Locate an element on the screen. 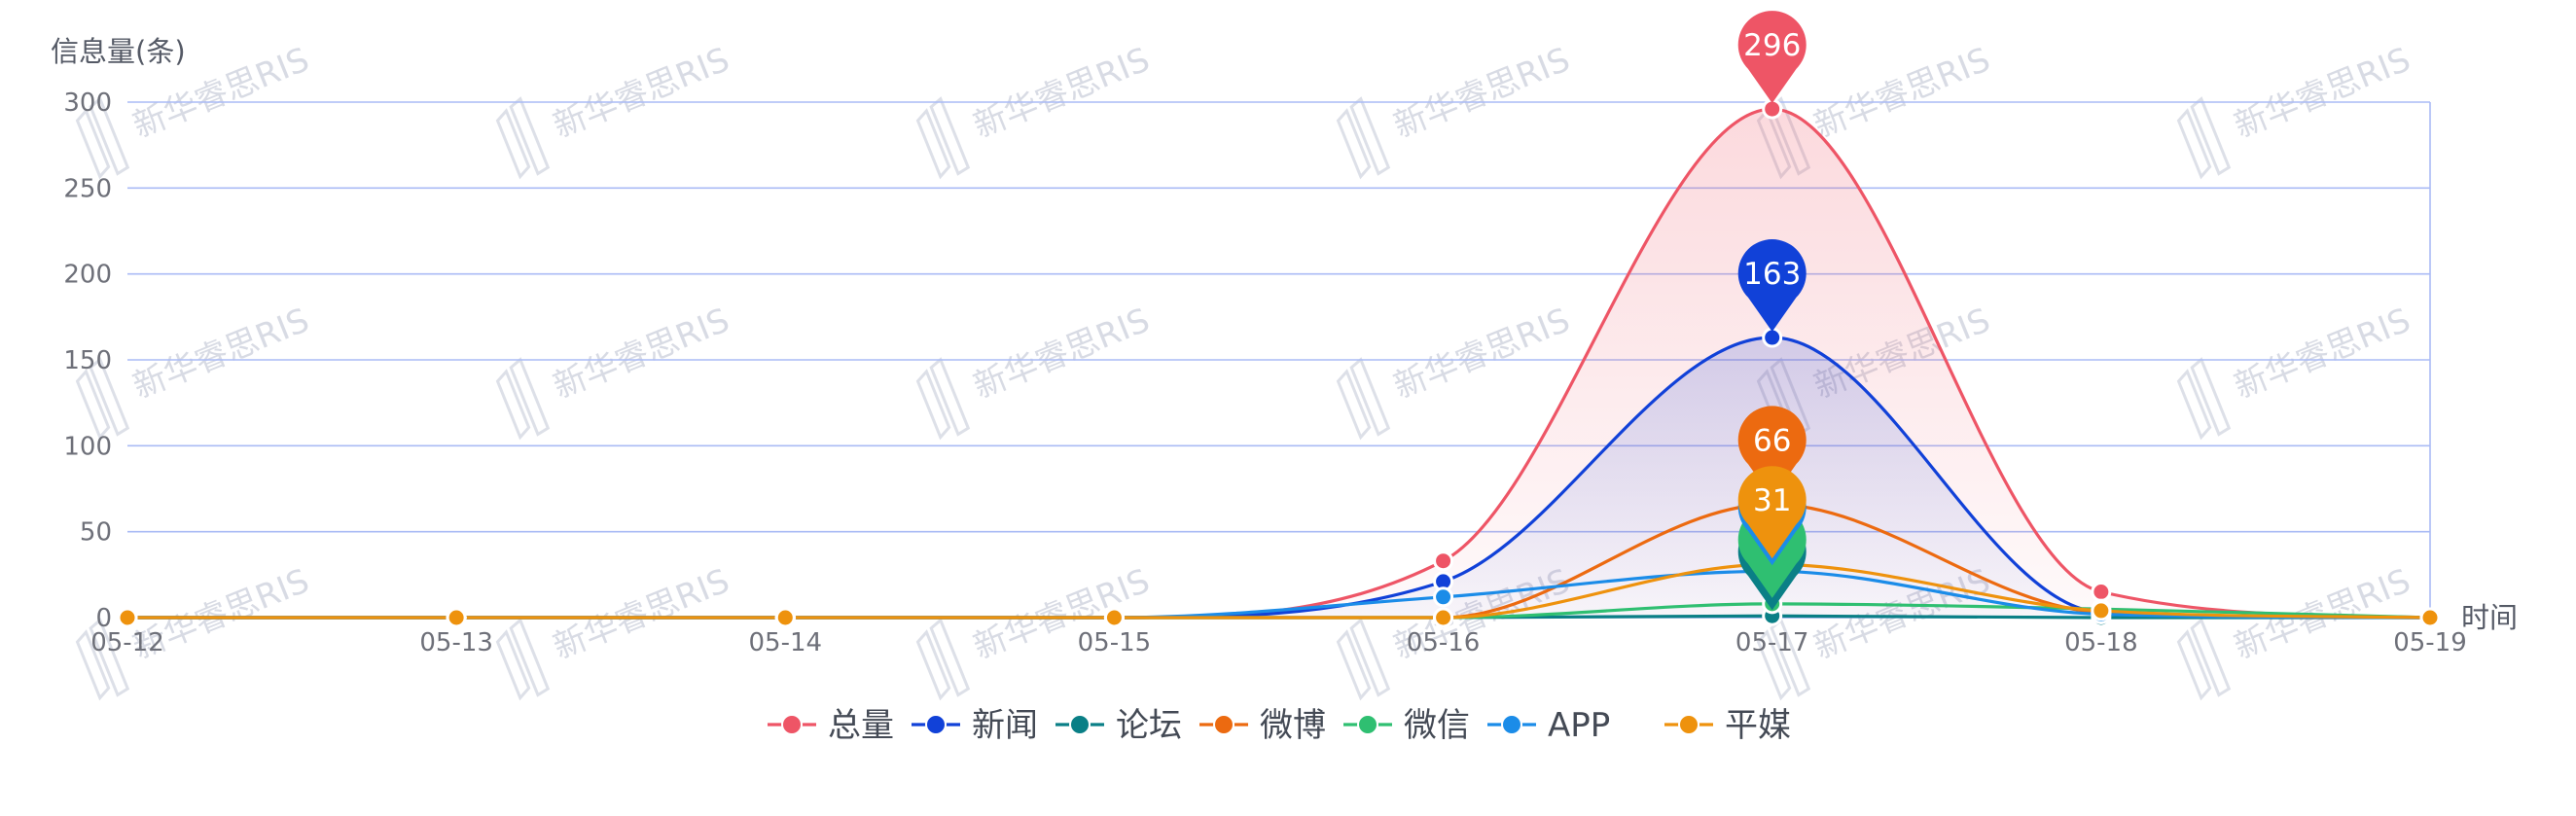  max-pin-总量: 296 is located at coordinates (1772, 57).